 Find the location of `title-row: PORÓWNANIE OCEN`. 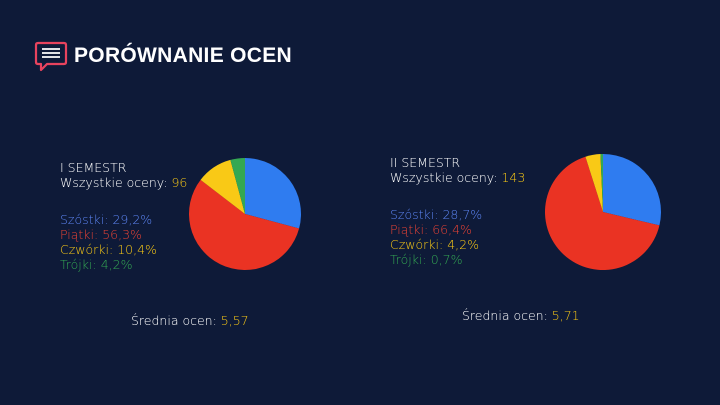

title-row: PORÓWNANIE OCEN is located at coordinates (163, 56).